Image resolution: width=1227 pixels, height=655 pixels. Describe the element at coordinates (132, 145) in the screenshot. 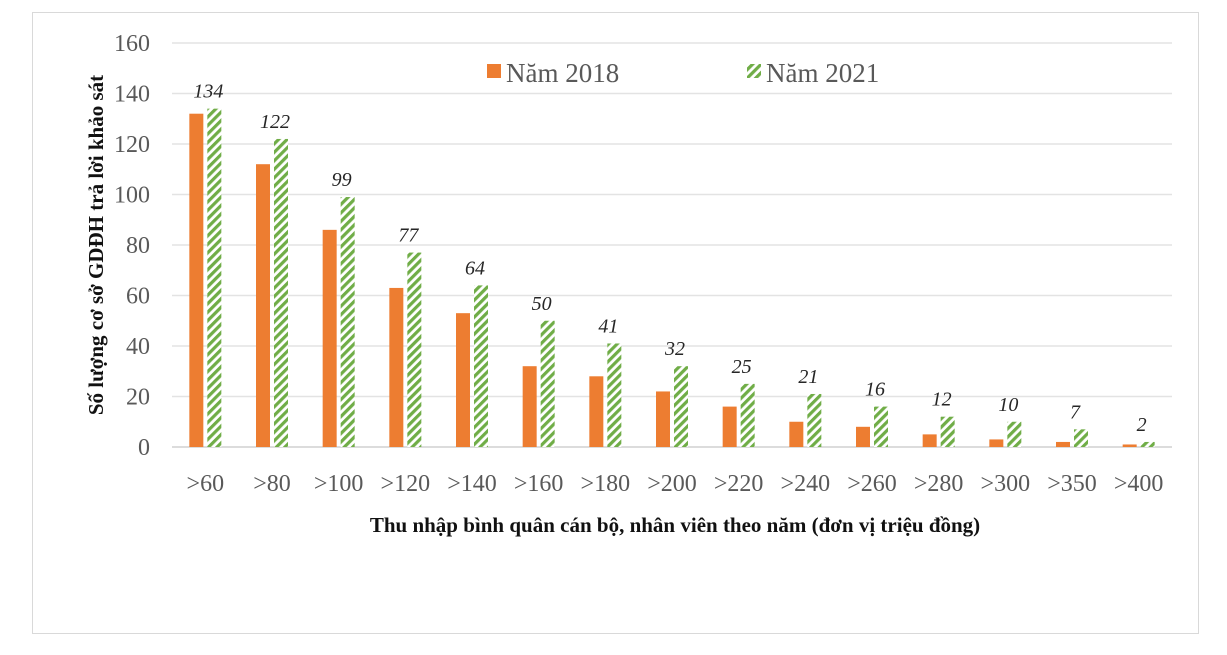

I see `y-tick-label: 120` at that location.